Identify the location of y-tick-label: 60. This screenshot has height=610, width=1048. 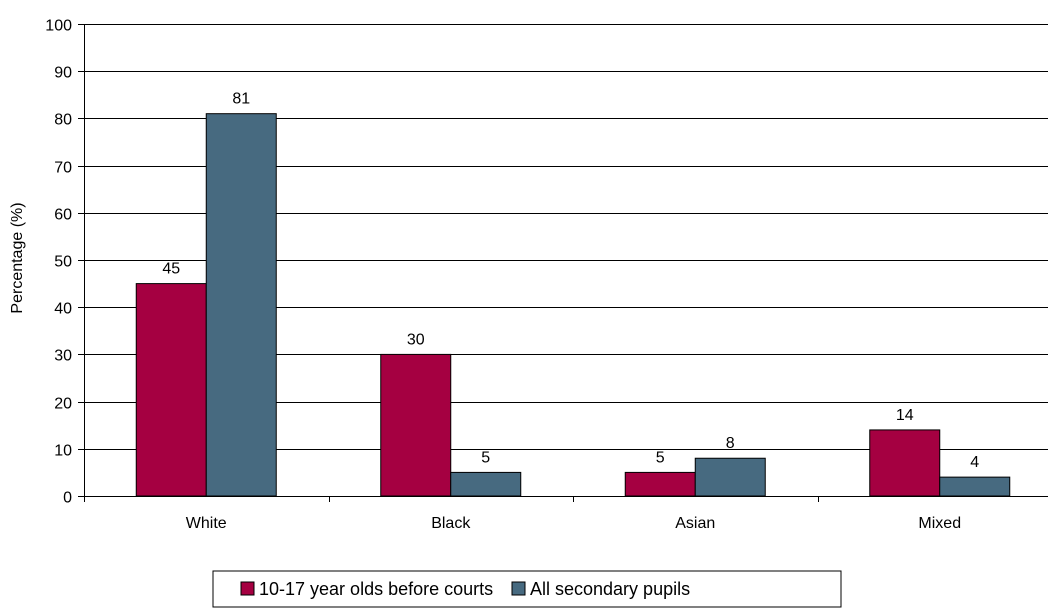
(63, 215).